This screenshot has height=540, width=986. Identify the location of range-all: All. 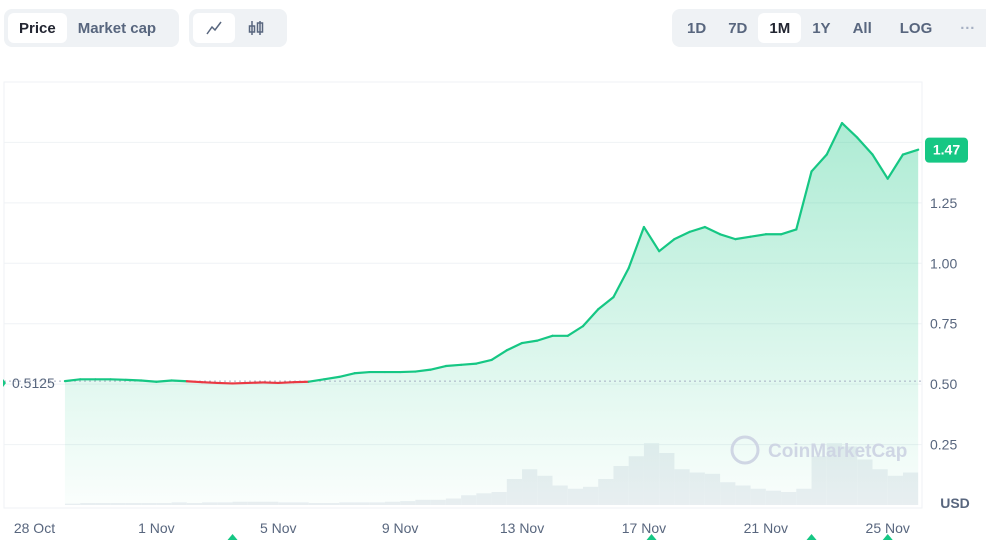
(862, 28).